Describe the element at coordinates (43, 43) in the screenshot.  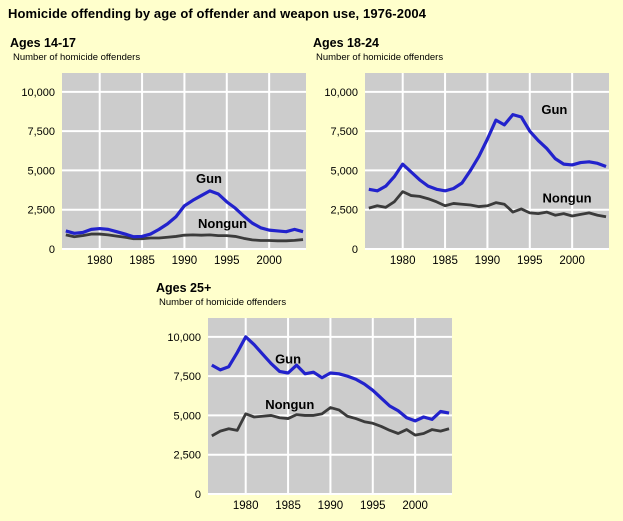
I see `chart-heading-ages-14-17: Ages 14-17` at that location.